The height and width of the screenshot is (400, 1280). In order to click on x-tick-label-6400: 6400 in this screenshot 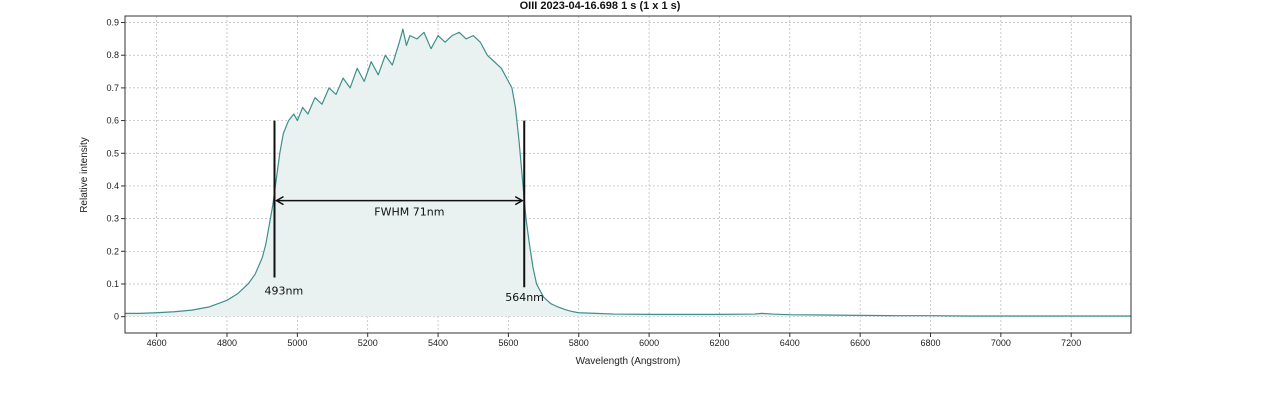, I will do `click(790, 343)`.